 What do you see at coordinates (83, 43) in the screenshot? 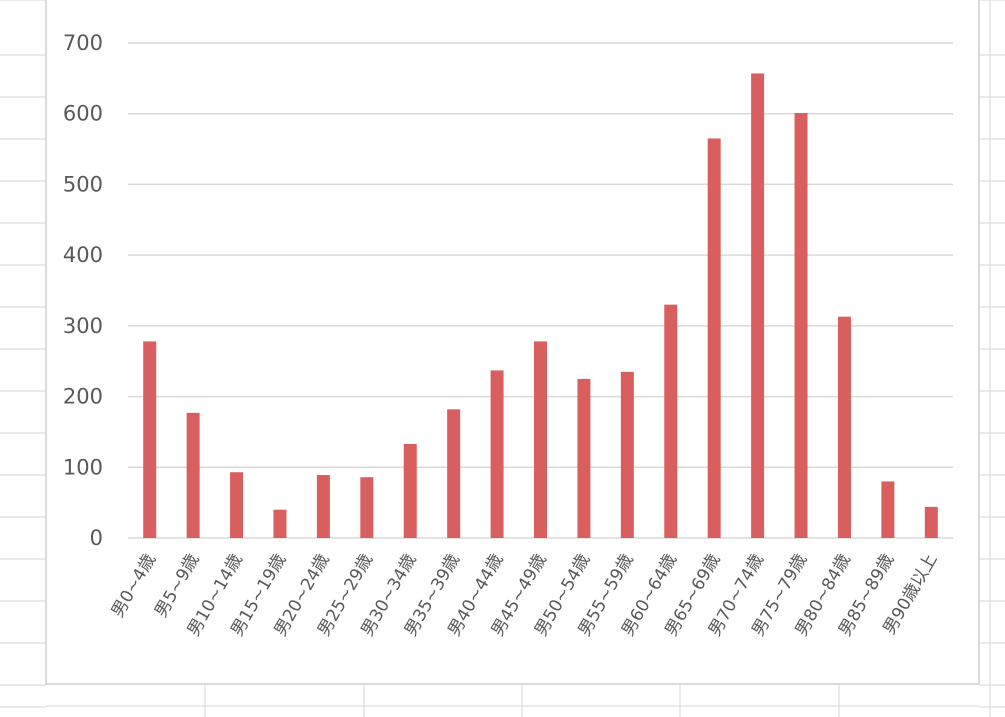
I see `y-tick-label-700: 700` at bounding box center [83, 43].